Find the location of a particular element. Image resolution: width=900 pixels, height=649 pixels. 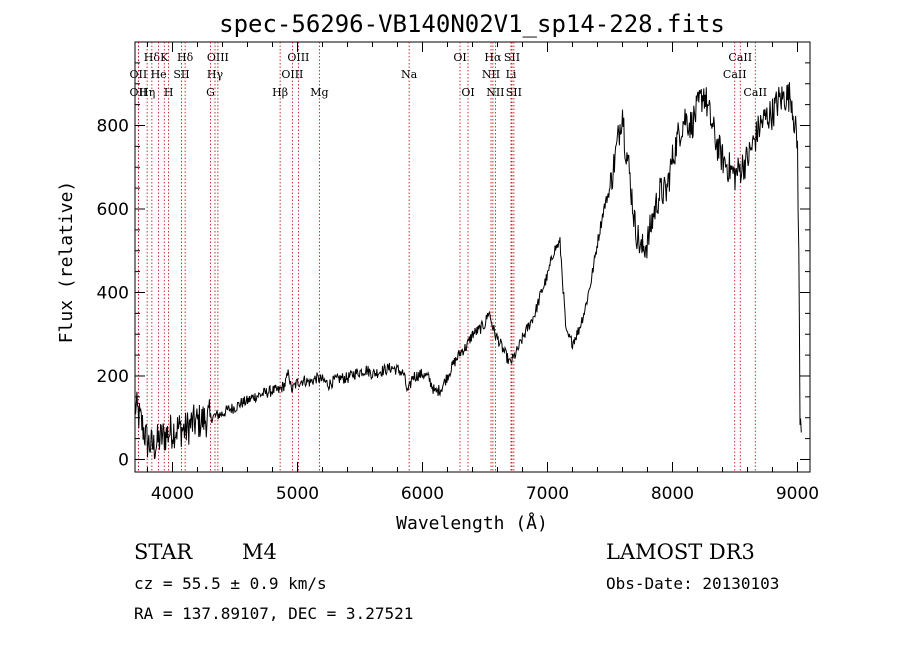

obs-date: Obs-Date: 20130103 is located at coordinates (693, 583).